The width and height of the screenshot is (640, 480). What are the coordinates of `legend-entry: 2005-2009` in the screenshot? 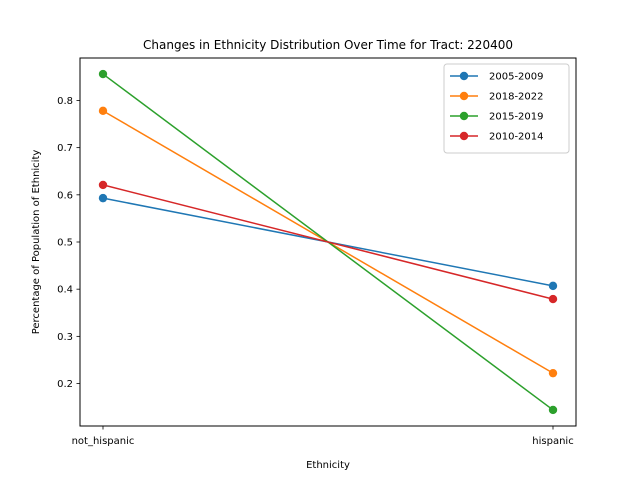 It's located at (497, 77).